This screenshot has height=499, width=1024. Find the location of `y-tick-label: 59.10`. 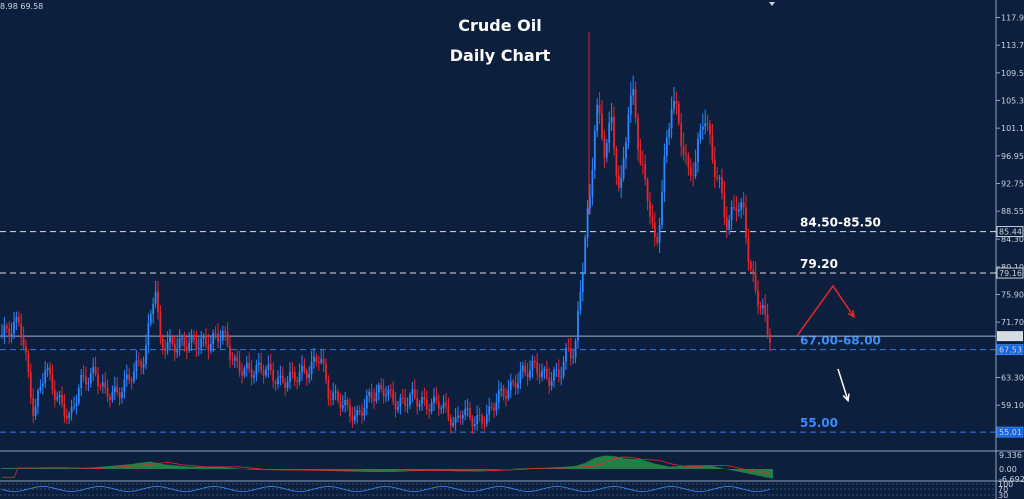

y-tick-label: 59.10 is located at coordinates (1012, 405).